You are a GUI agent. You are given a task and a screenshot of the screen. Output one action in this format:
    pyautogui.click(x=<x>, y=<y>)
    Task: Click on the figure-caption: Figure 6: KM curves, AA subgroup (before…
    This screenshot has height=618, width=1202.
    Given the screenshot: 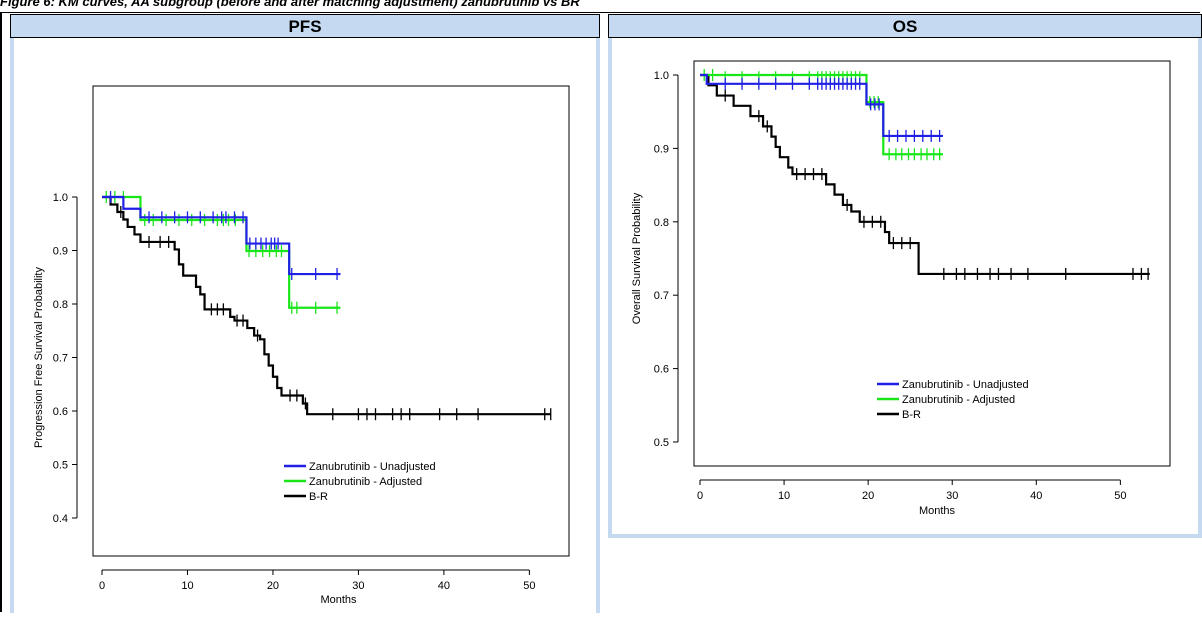 What is the action you would take?
    pyautogui.click(x=290, y=4)
    